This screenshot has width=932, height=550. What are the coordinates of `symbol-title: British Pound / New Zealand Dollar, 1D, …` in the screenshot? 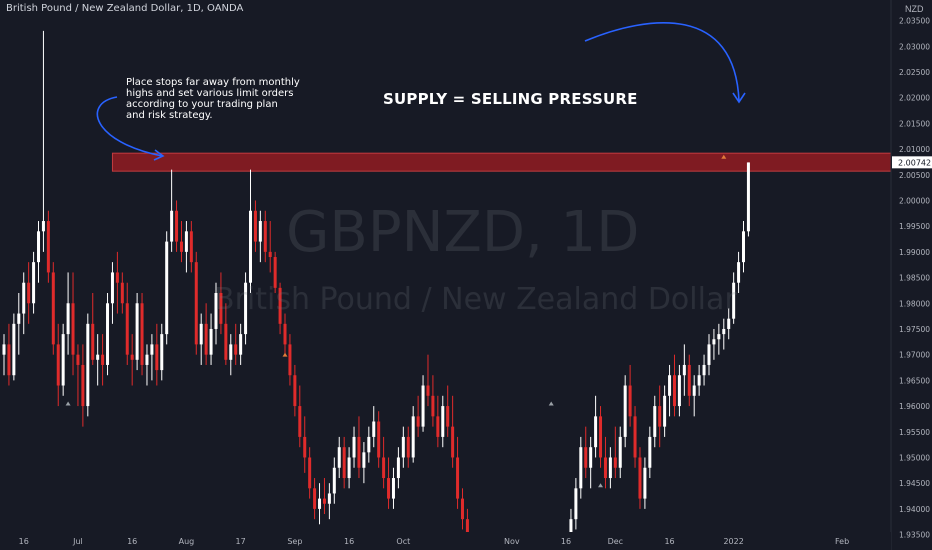 It's located at (125, 8).